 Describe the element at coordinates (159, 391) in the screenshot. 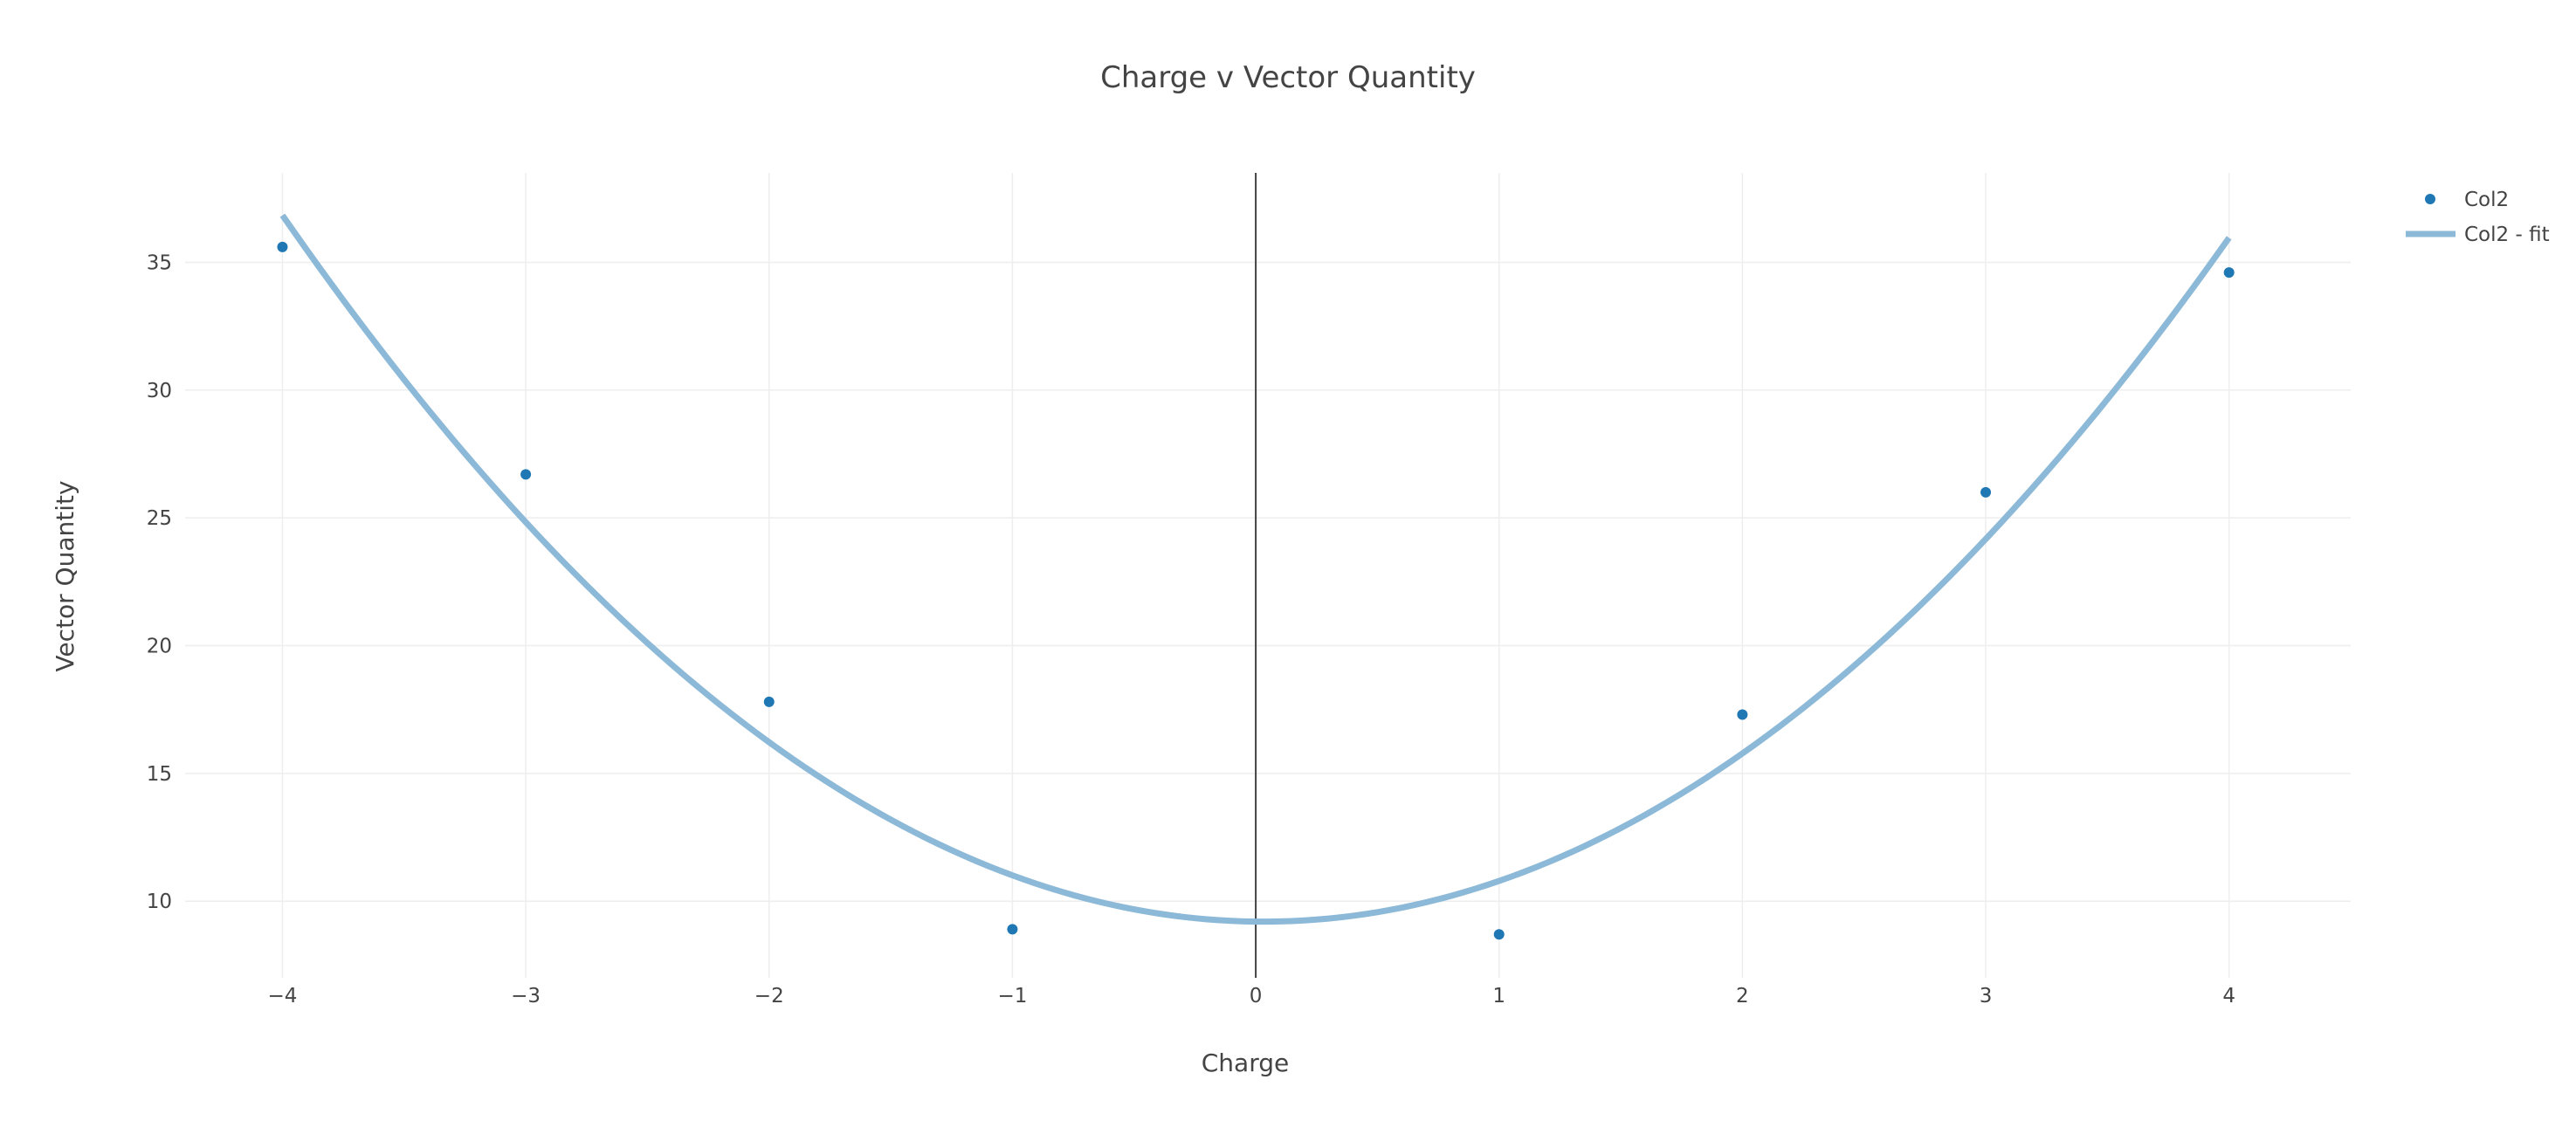

I see `y-tick-label: 30` at that location.